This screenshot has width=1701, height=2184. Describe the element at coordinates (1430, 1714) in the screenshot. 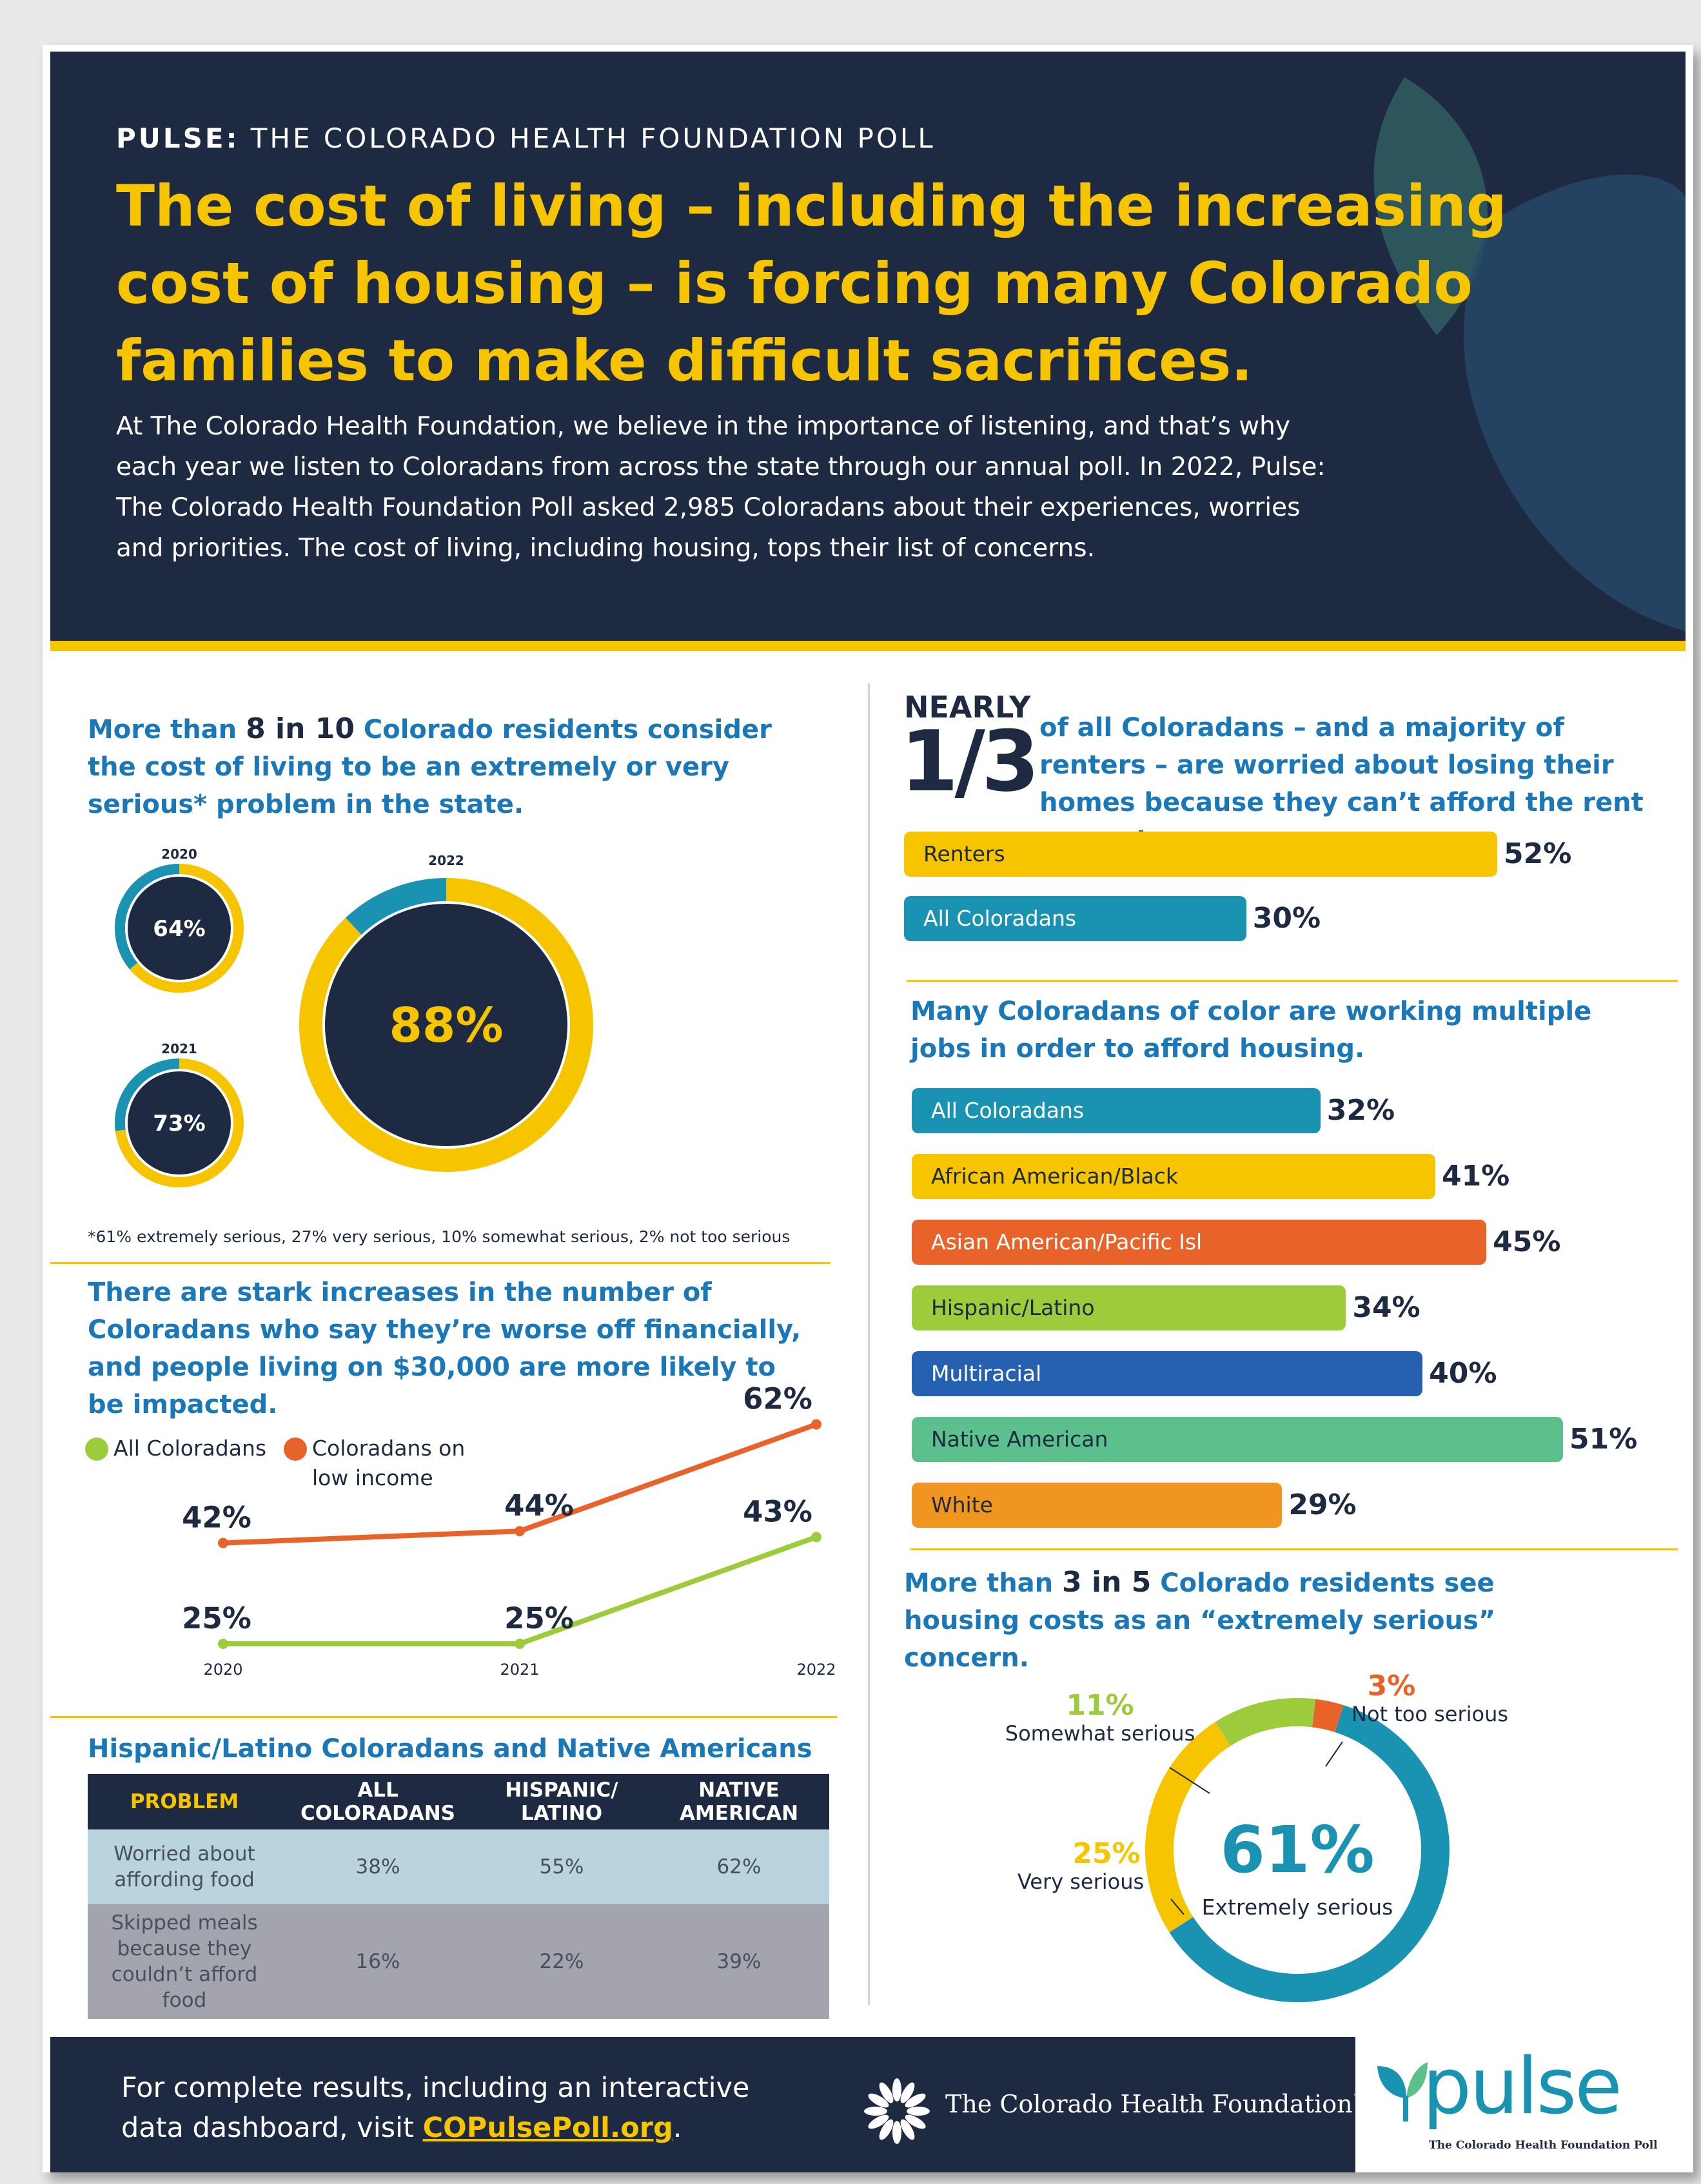

I see `slice-category-label: Not too serious` at that location.